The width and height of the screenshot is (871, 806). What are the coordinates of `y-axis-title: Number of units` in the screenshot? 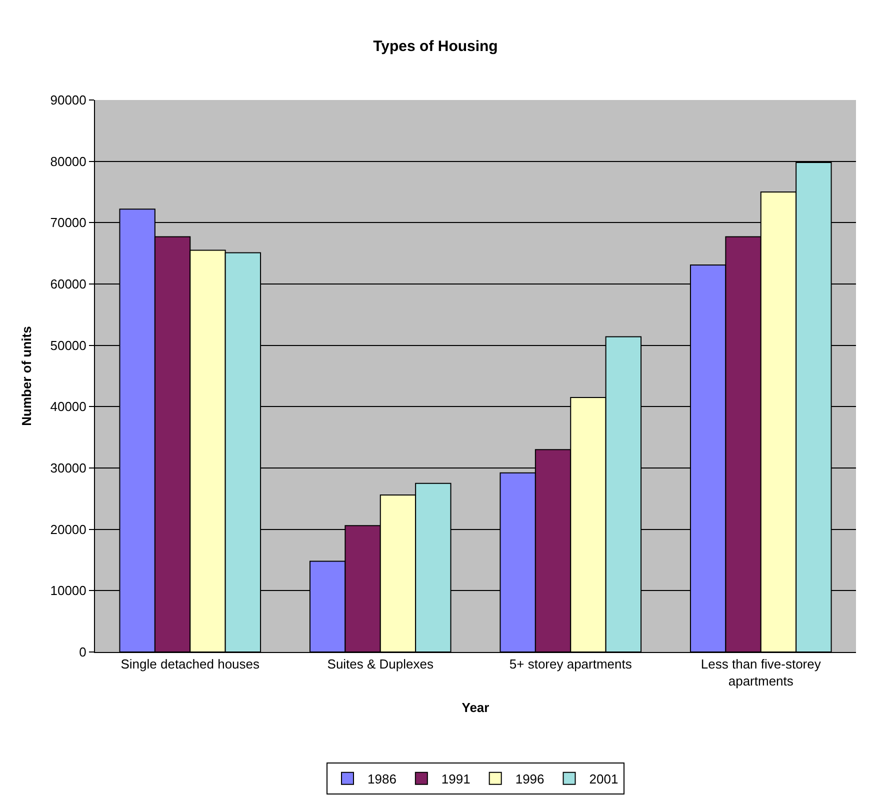 It's located at (26, 376).